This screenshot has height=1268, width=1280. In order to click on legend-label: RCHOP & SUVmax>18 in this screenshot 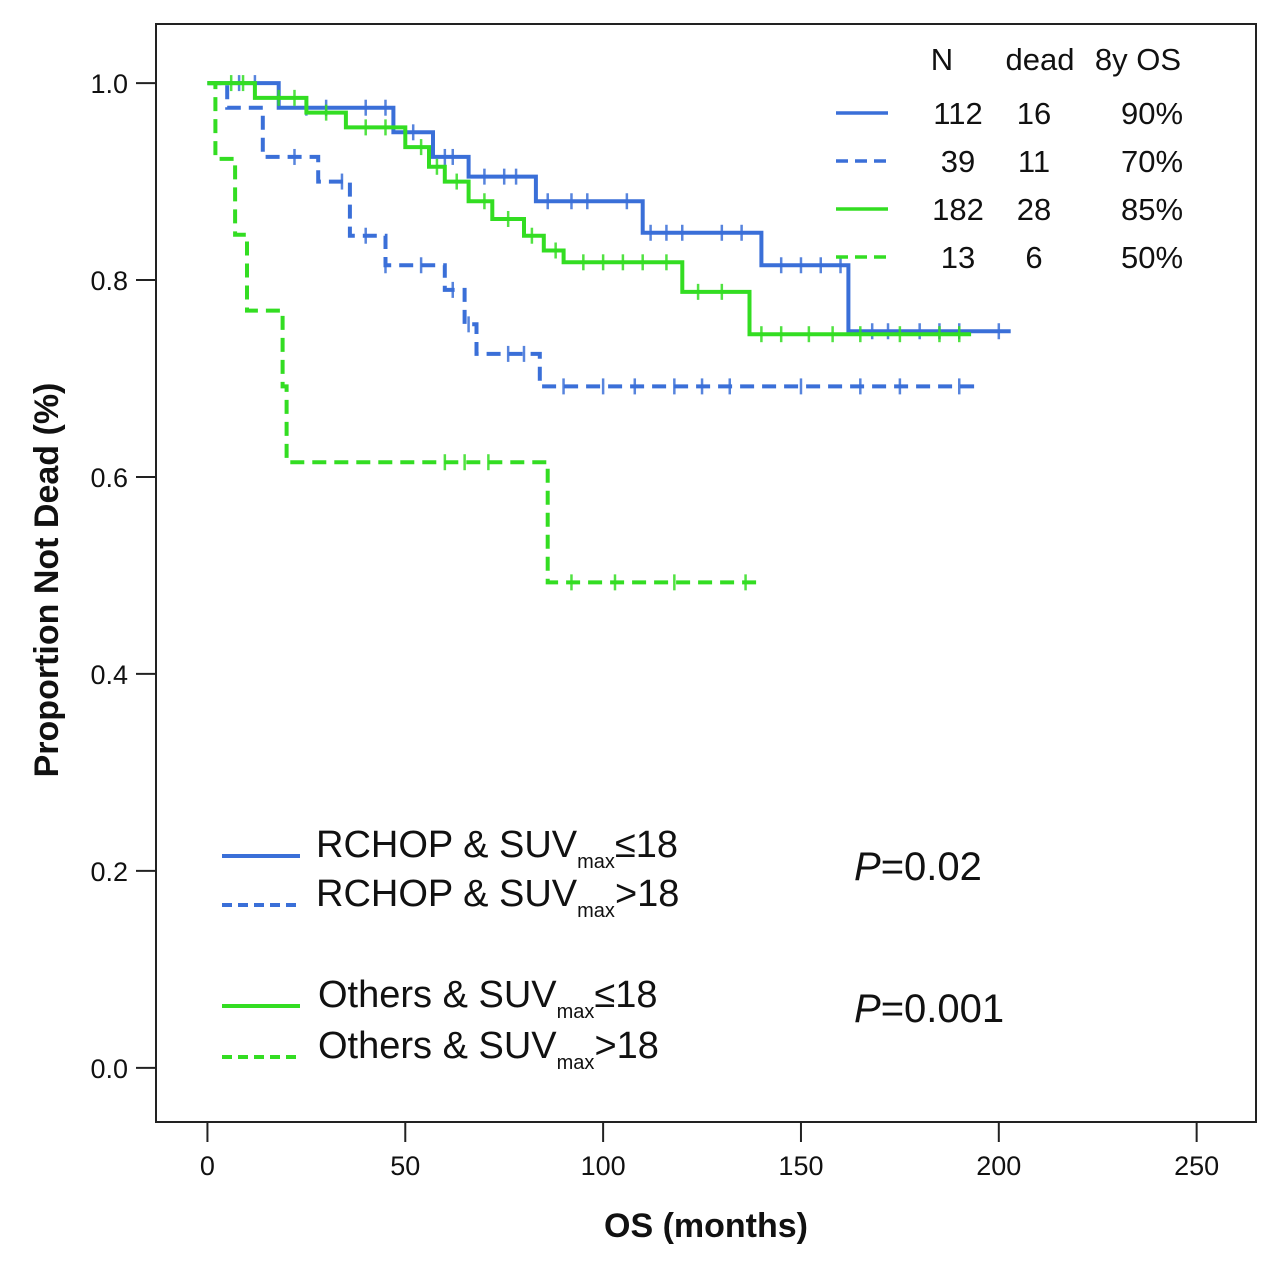, I will do `click(497, 897)`.